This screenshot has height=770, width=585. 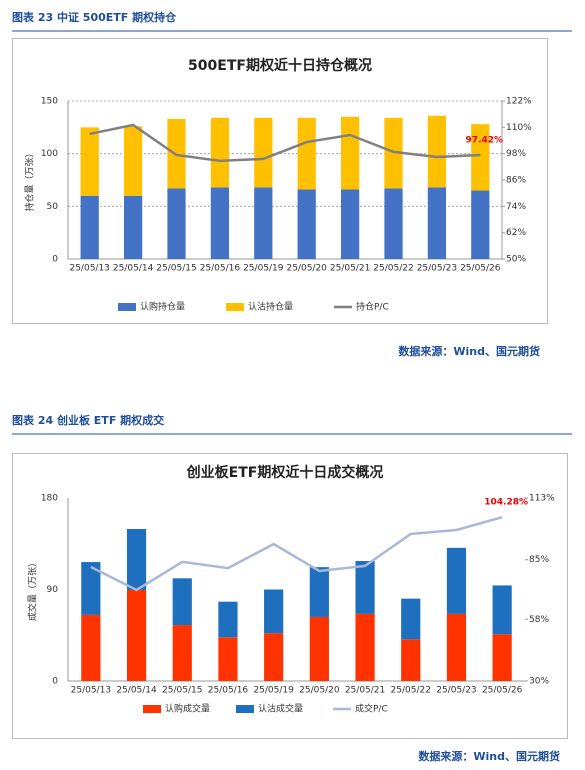 I want to click on chart-title: 创业板ETF期权近十日成交概况, so click(x=285, y=472).